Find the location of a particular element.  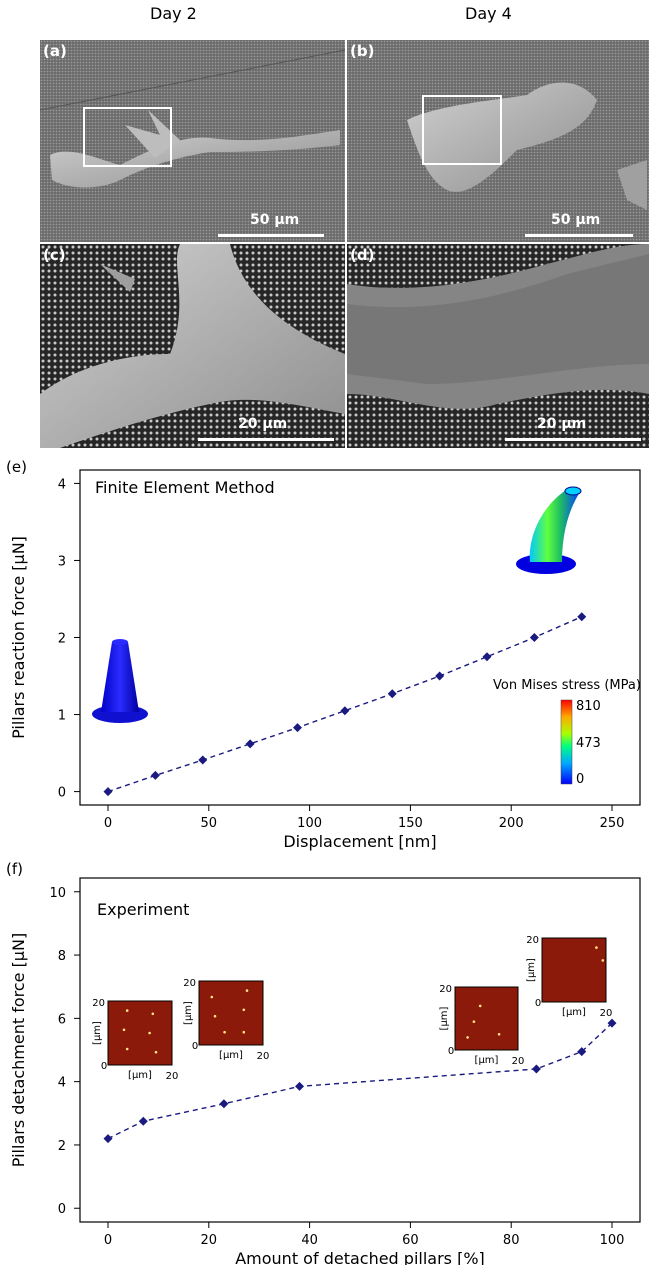

x-tick-label: 200 is located at coordinates (511, 823).